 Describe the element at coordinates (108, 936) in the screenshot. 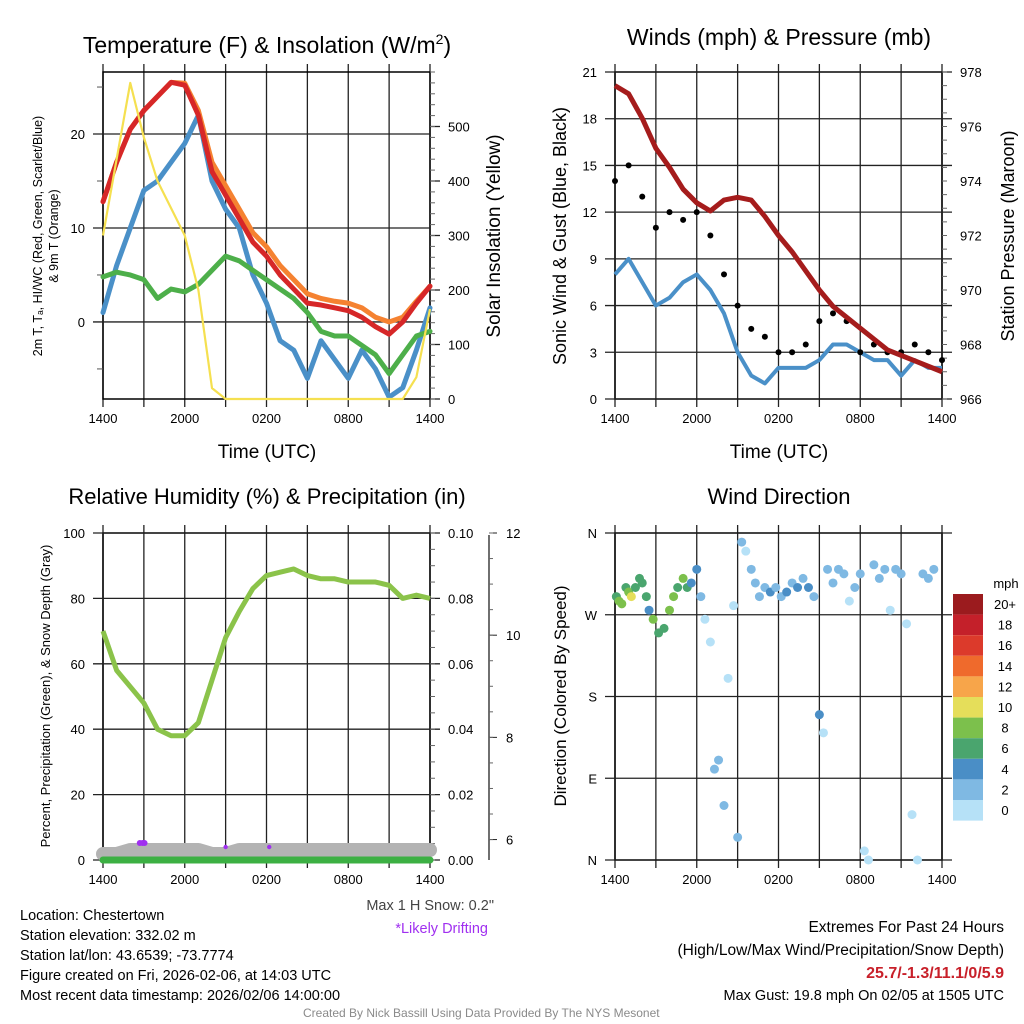

I see `elevation-label: Station elevation: 332.02 m` at that location.